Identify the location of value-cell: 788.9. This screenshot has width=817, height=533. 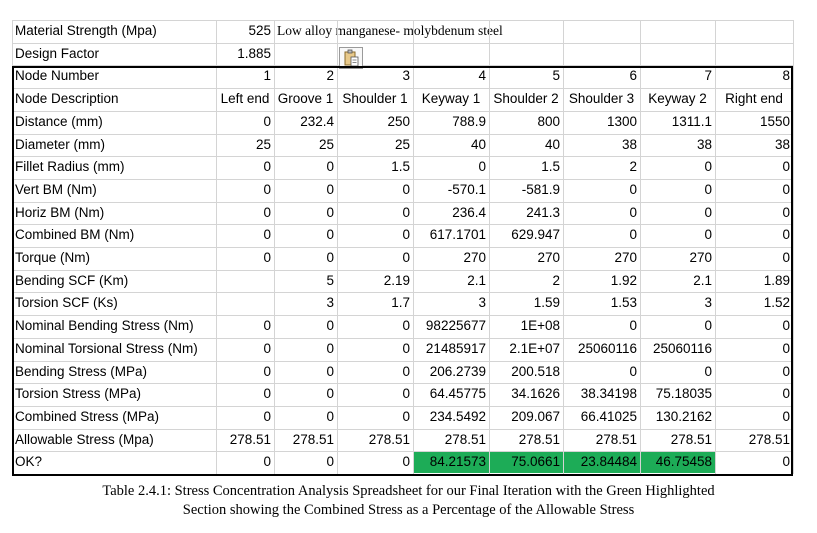
(469, 121).